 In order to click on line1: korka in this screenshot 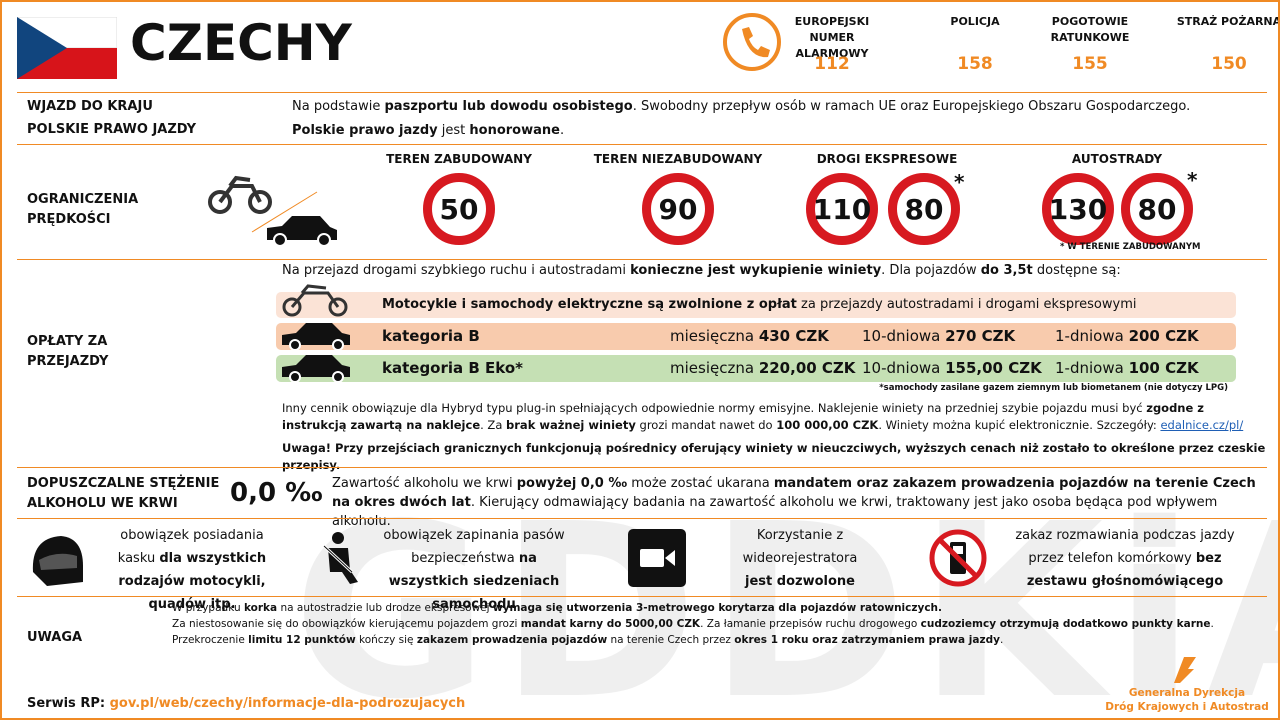, I will do `click(260, 608)`.